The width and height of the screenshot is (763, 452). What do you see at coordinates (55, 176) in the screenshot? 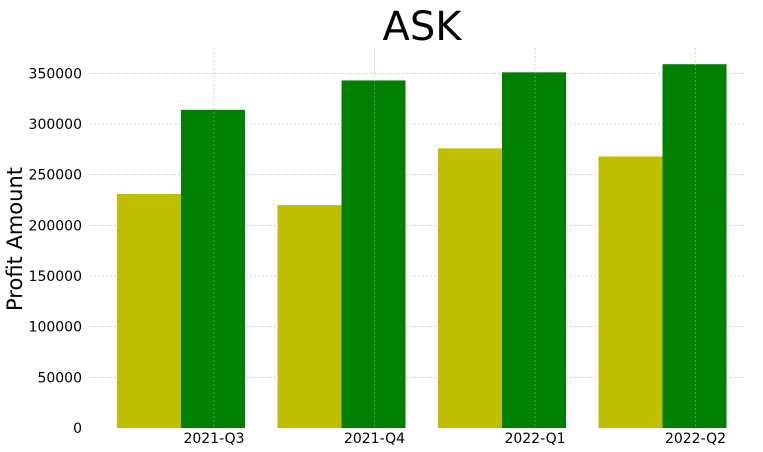
I see `y-tick-label: 250000` at bounding box center [55, 176].